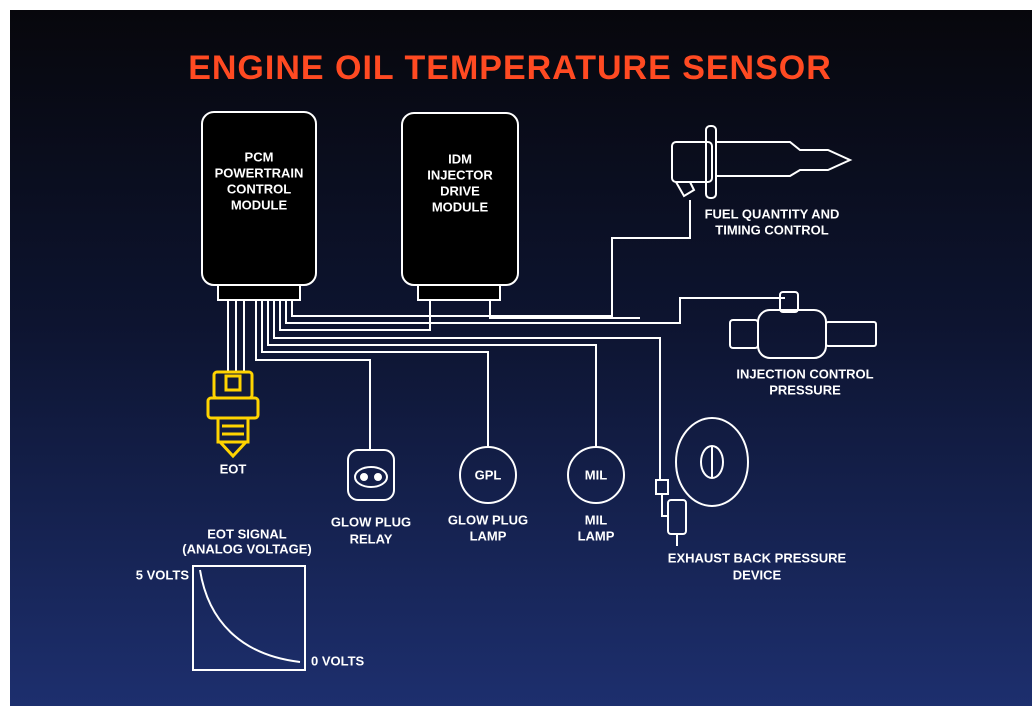  What do you see at coordinates (163, 574) in the screenshot?
I see `graph-high-label: 5 VOLTS` at bounding box center [163, 574].